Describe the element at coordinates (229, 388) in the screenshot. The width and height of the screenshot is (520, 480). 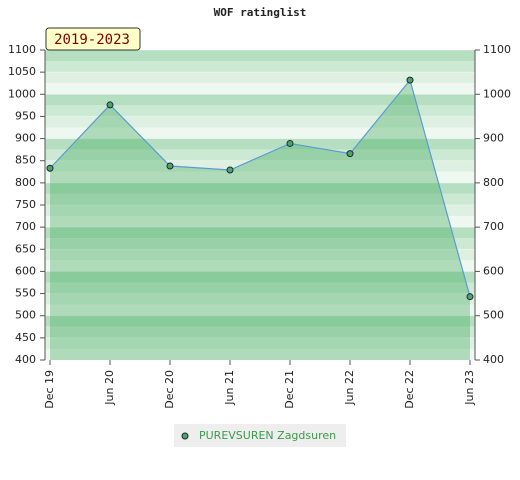
I see `x-tick-label: Jun 21` at that location.